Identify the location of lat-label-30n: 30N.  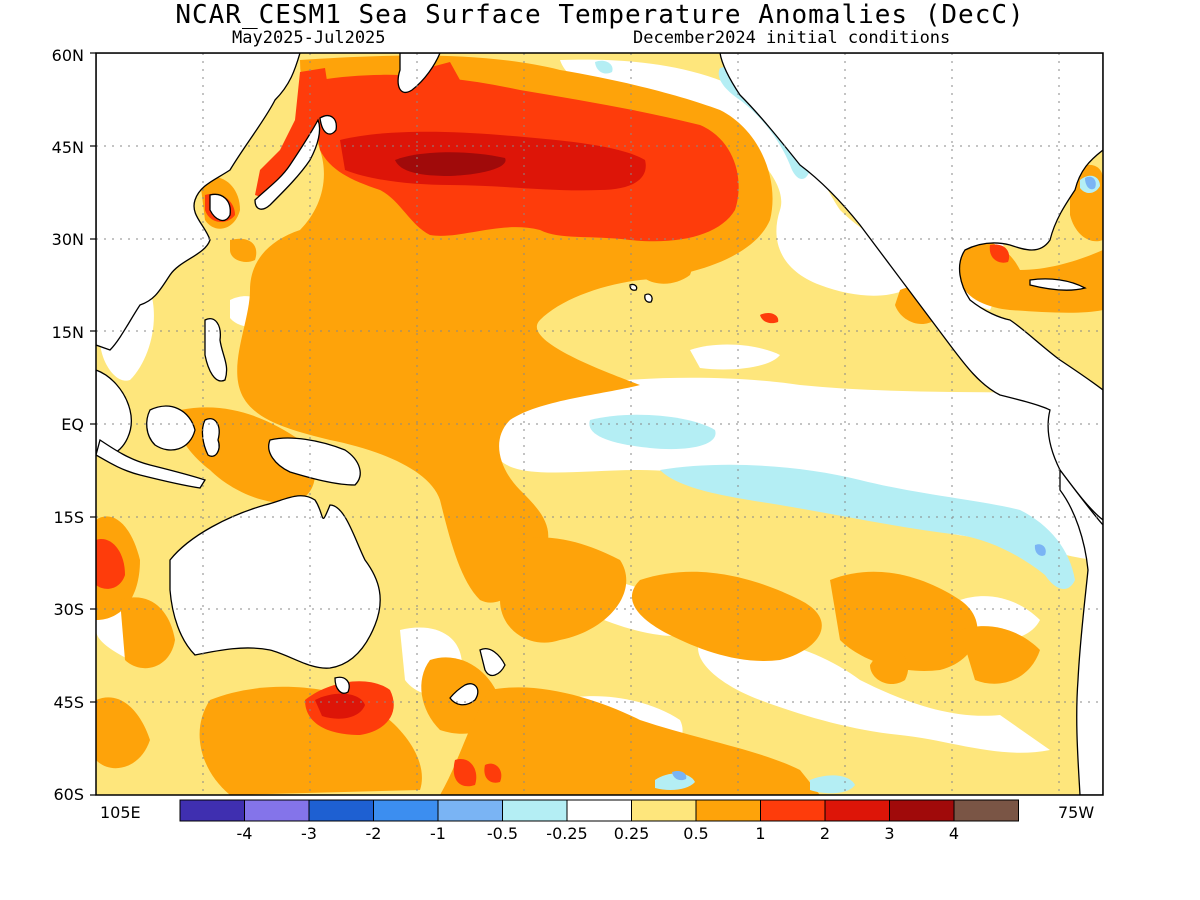
(67, 239).